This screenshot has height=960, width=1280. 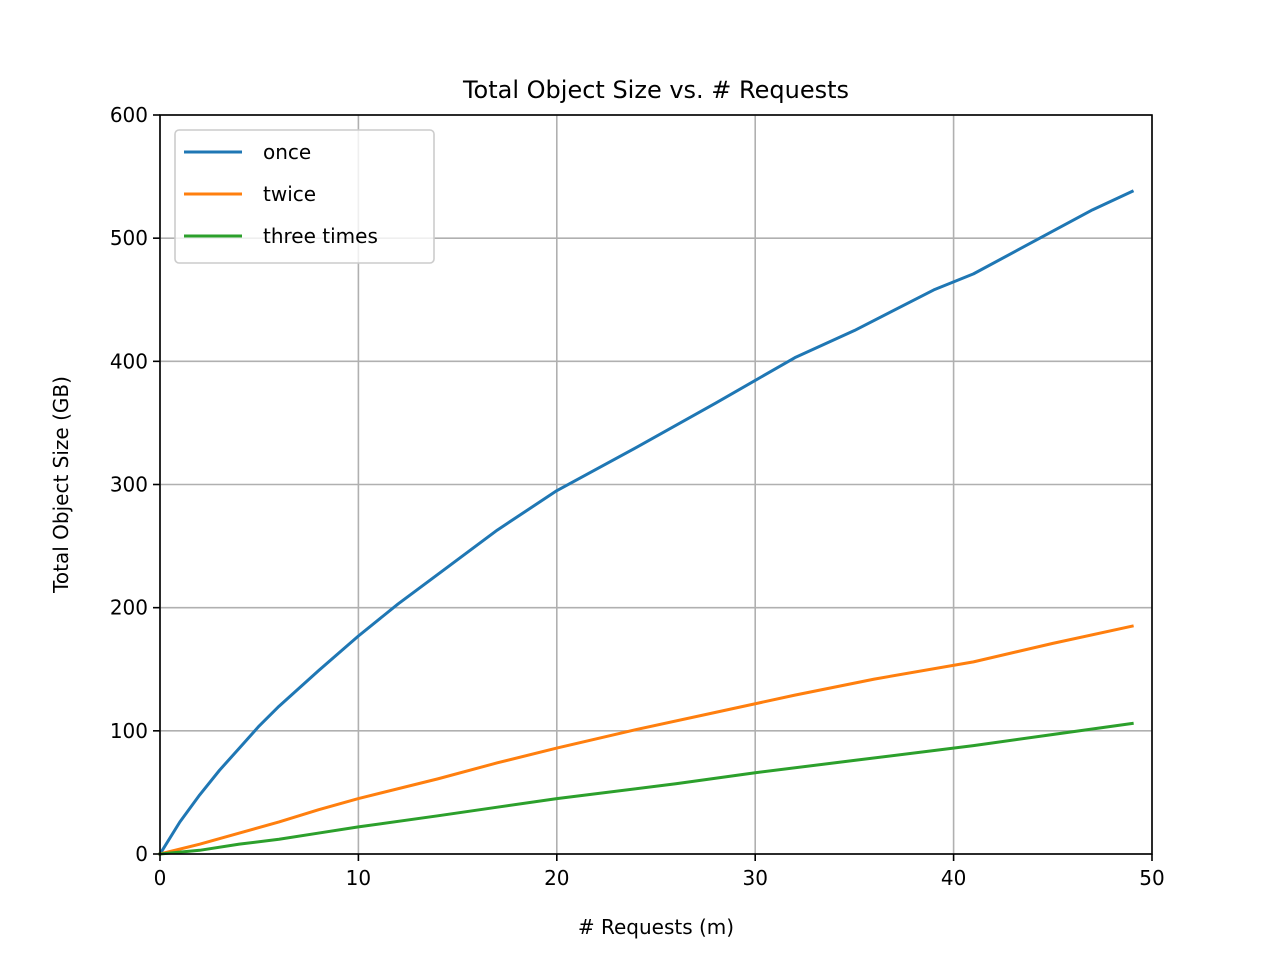 I want to click on legend: once twice three times, so click(x=304, y=196).